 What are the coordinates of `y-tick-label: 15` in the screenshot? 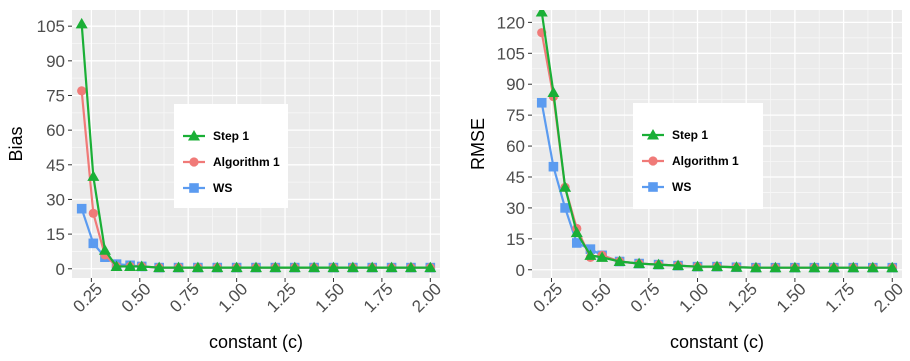 It's located at (515, 239).